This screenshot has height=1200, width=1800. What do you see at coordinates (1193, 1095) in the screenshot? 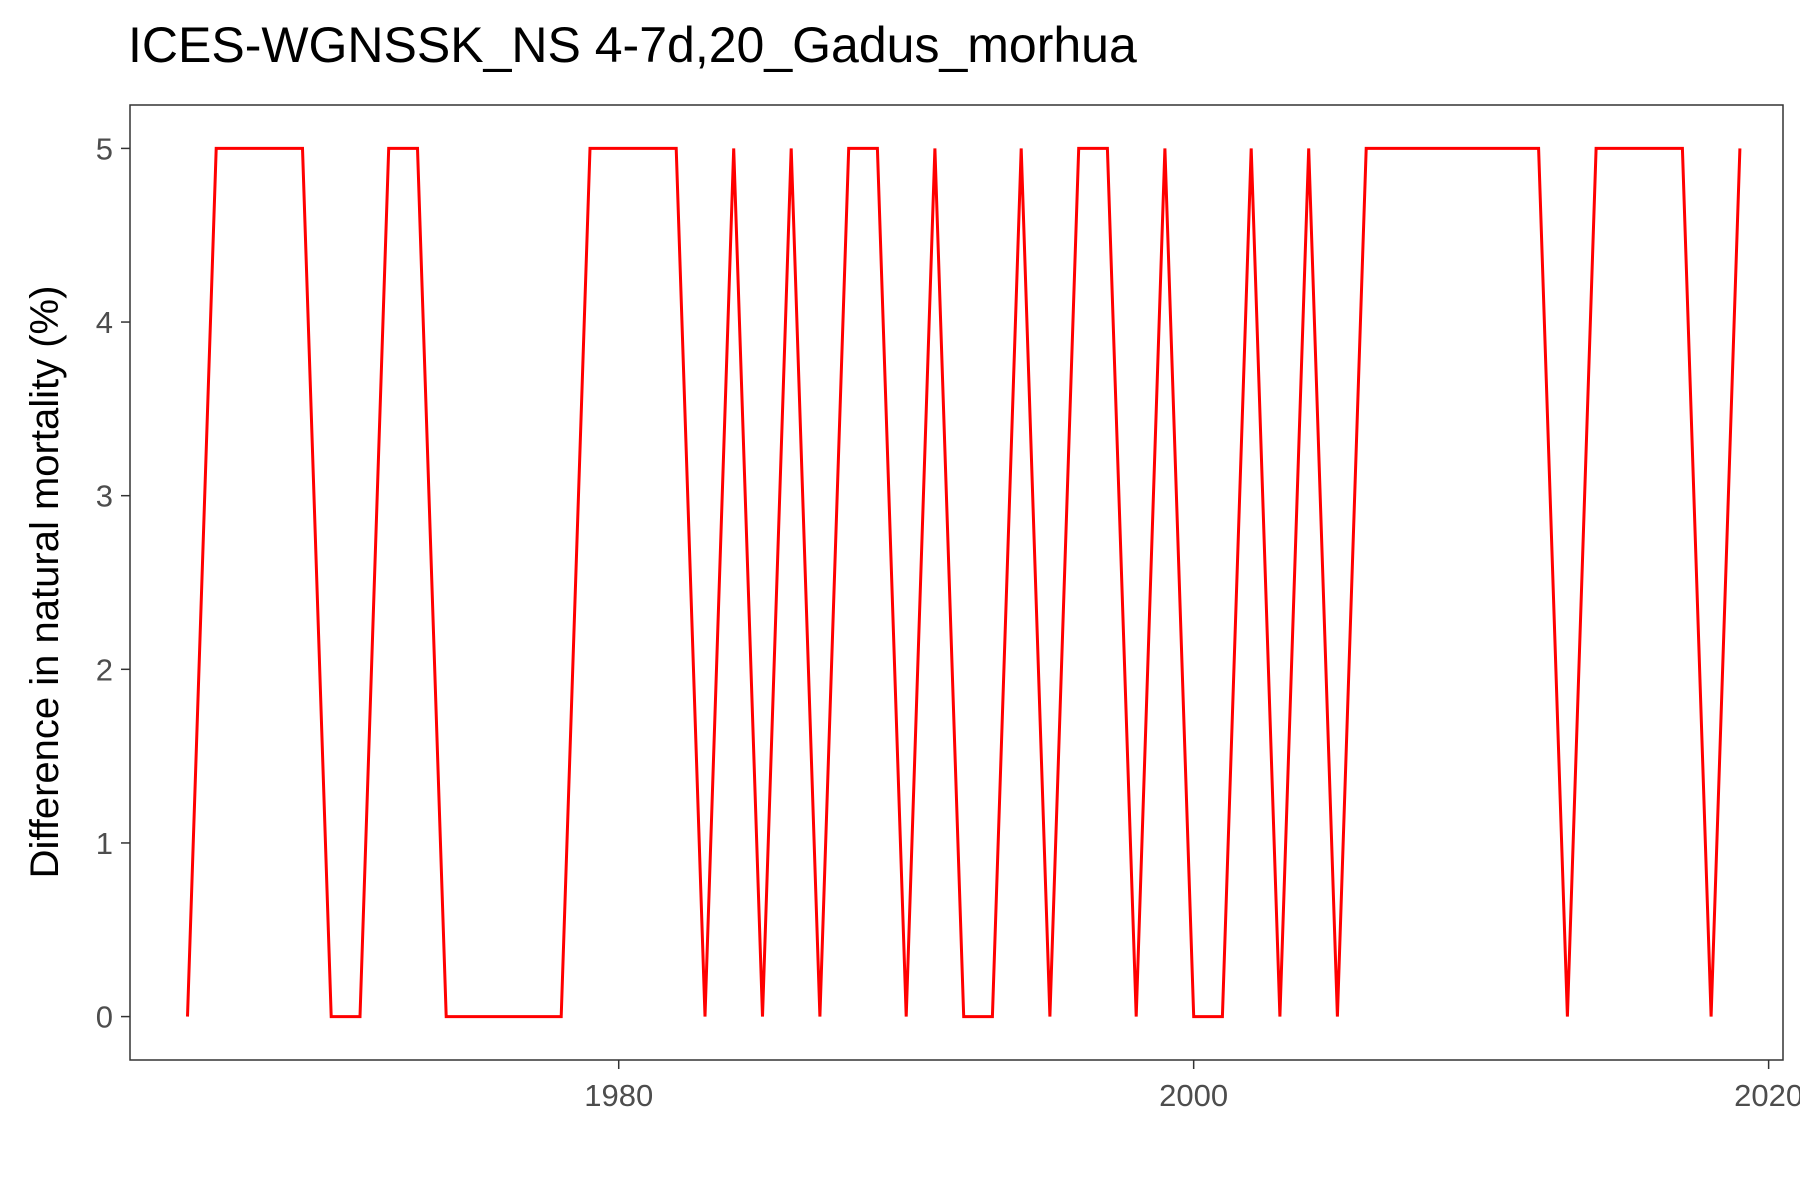
I see `x-tick-label: 2000` at bounding box center [1193, 1095].